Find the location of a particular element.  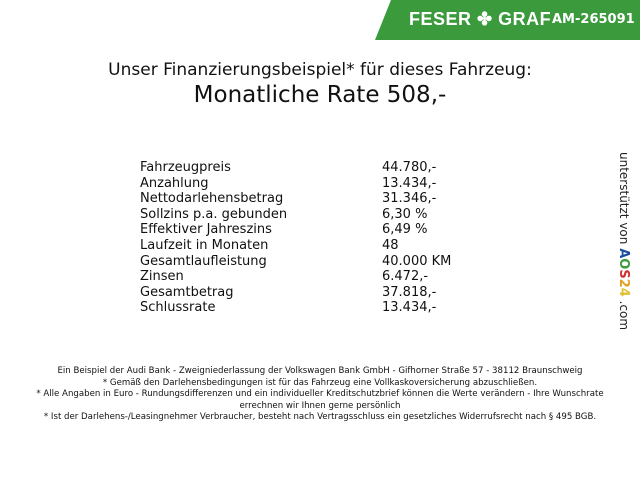

sponsor-domain: .com is located at coordinates (624, 315).